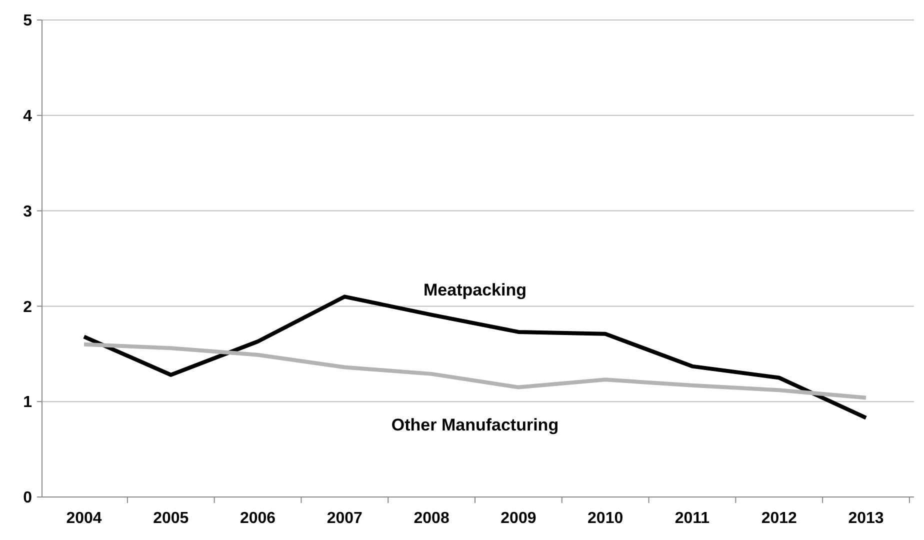 This screenshot has width=924, height=540. I want to click on y-tick-label: 2, so click(27, 307).